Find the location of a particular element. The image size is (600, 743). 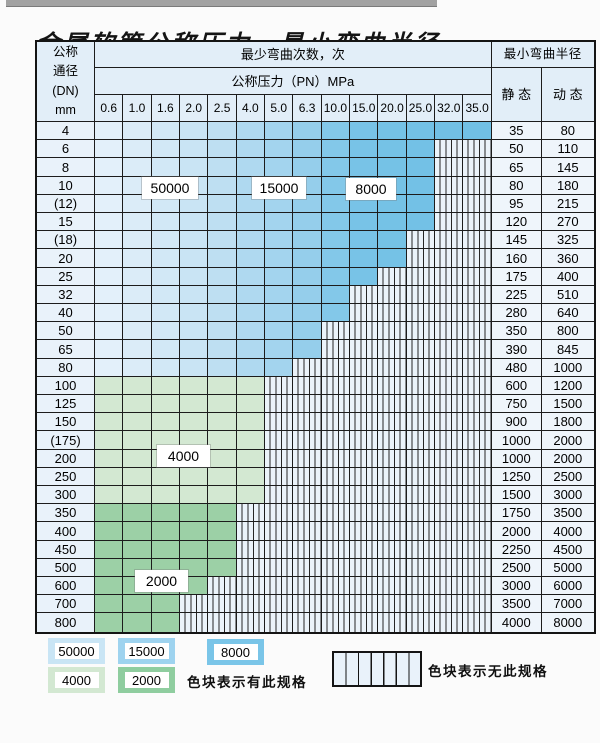

static-radius-cell: 1250 is located at coordinates (516, 477).